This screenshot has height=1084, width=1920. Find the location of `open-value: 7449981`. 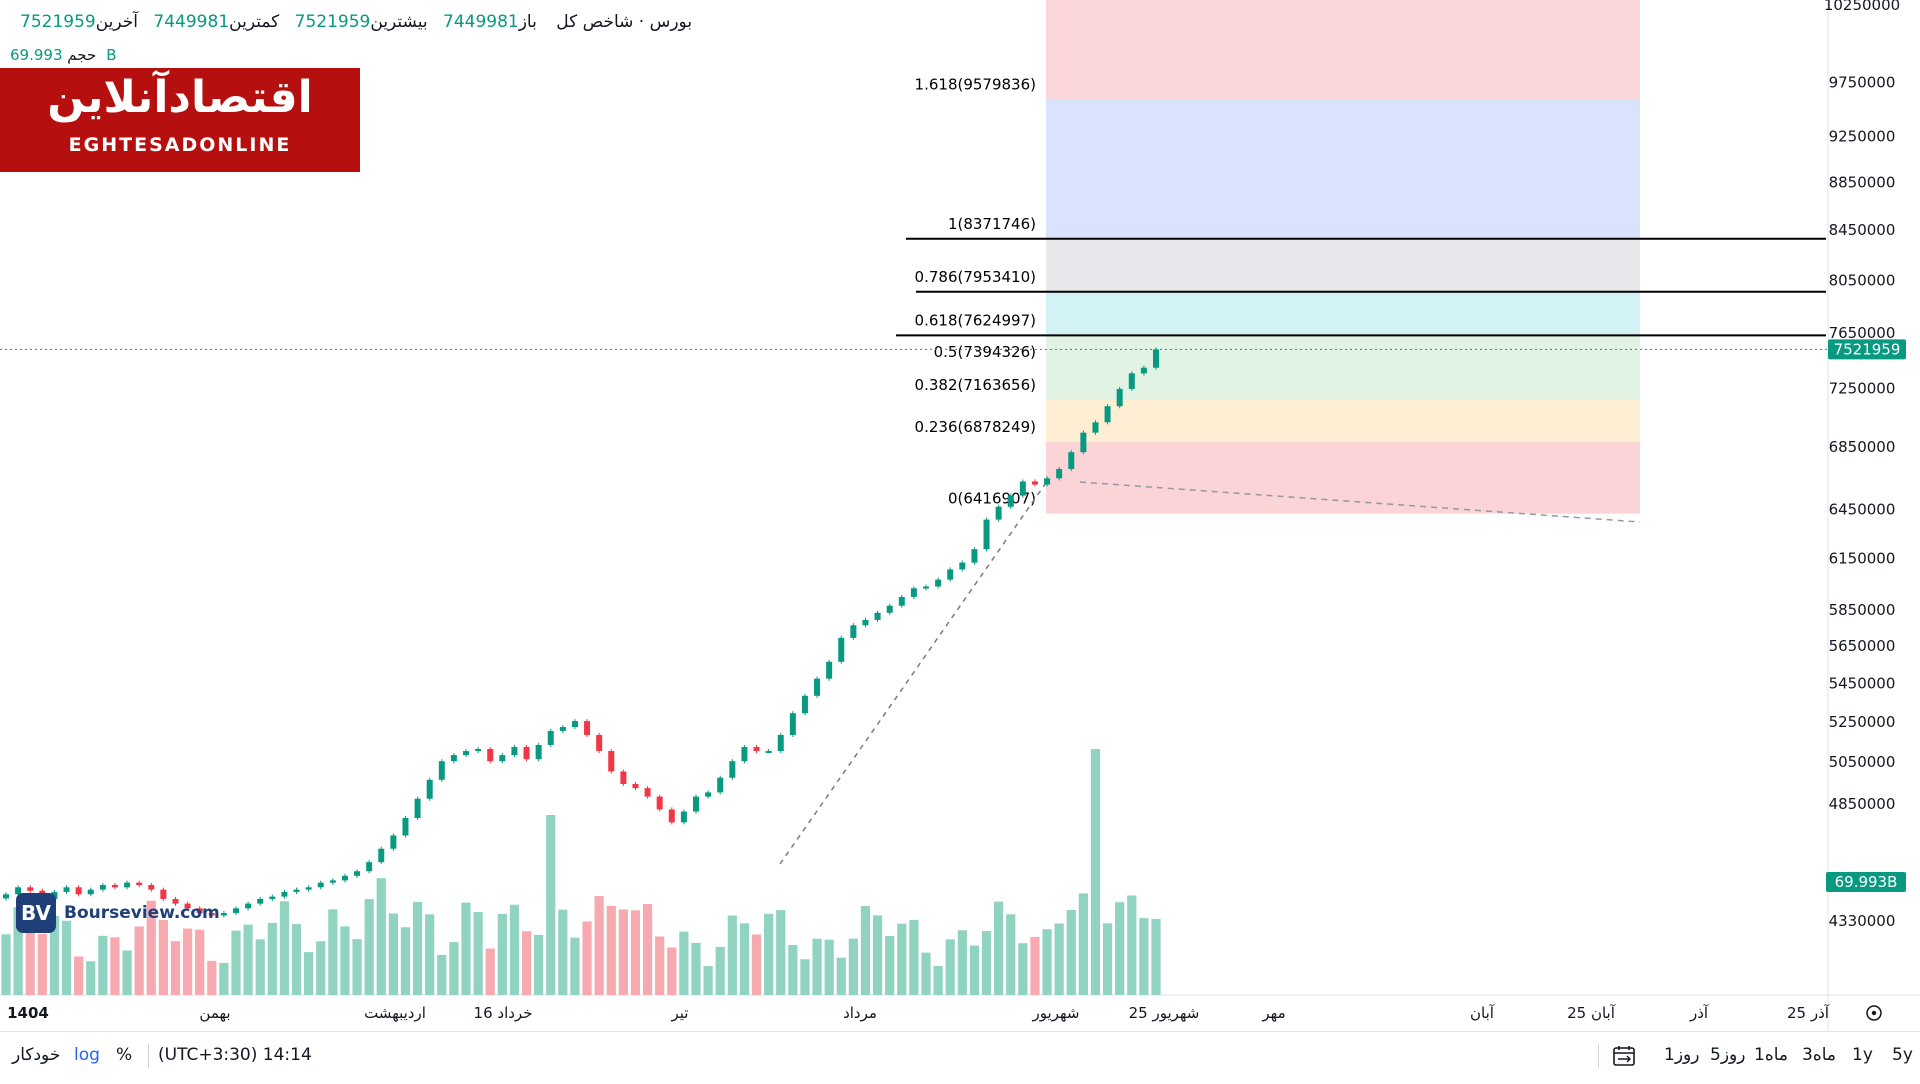

open-value: 7449981 is located at coordinates (481, 22).